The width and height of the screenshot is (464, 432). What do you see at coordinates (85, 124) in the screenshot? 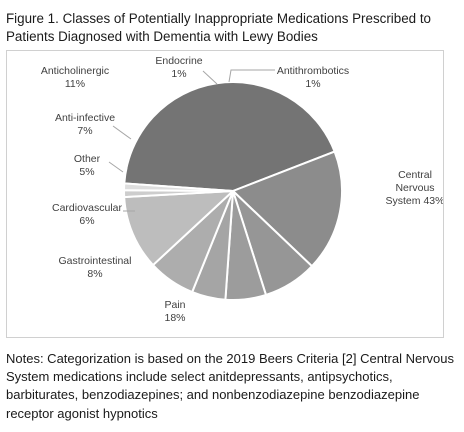
I see `data-label-anti-infective: Anti-infective 7%` at bounding box center [85, 124].